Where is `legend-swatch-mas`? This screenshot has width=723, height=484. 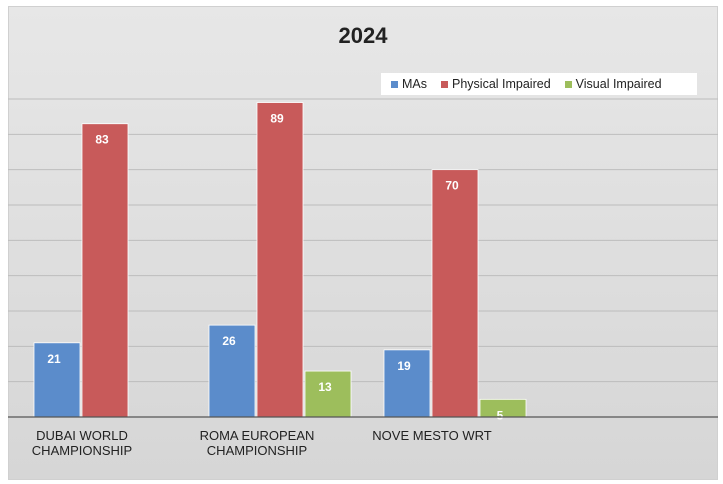 legend-swatch-mas is located at coordinates (394, 84).